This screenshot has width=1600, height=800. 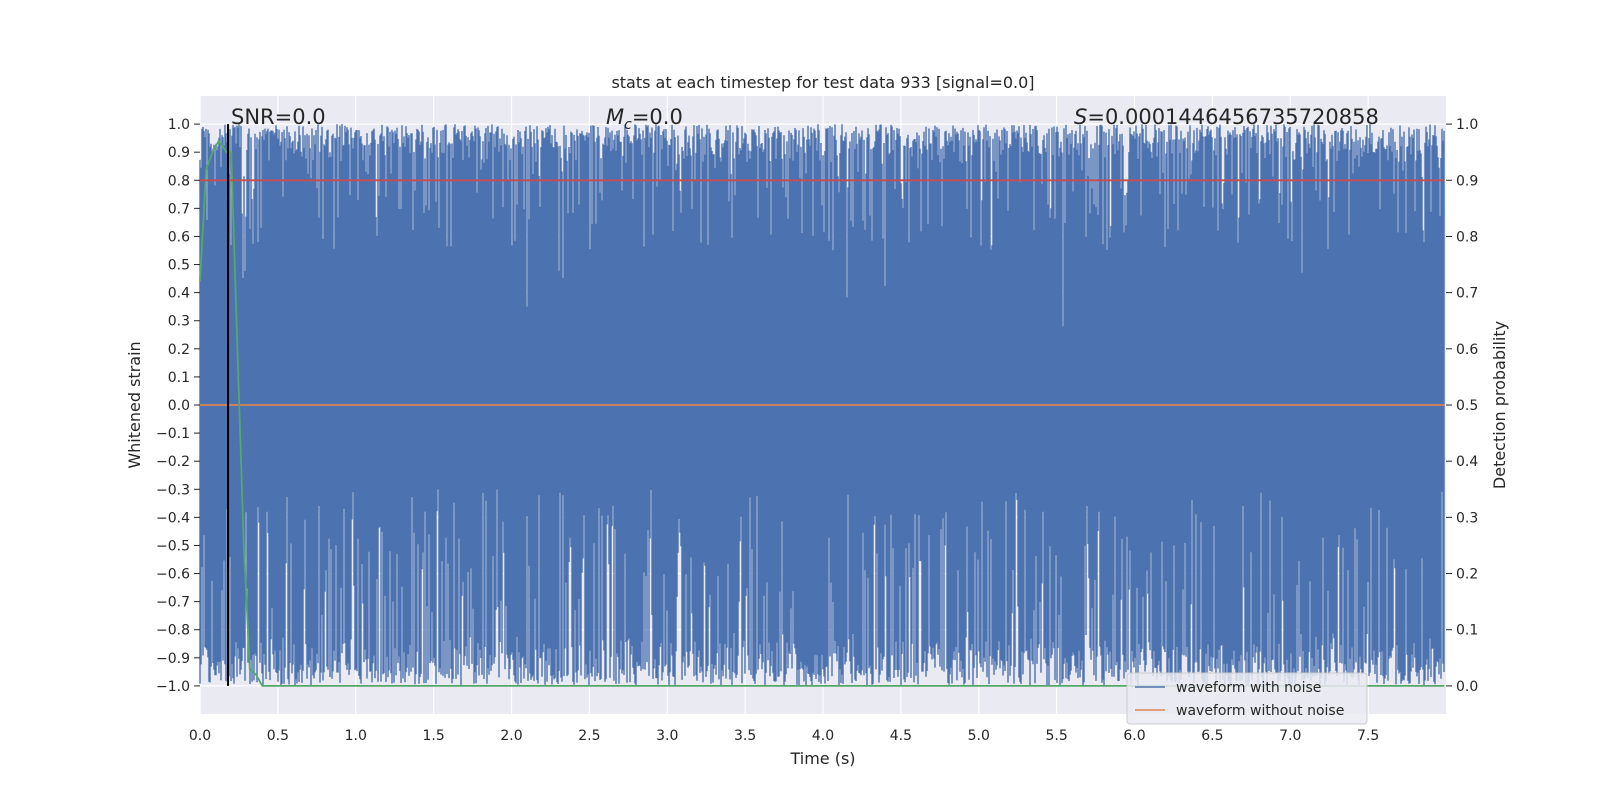 I want to click on y-right-tick-label: 0.9, so click(x=1467, y=181).